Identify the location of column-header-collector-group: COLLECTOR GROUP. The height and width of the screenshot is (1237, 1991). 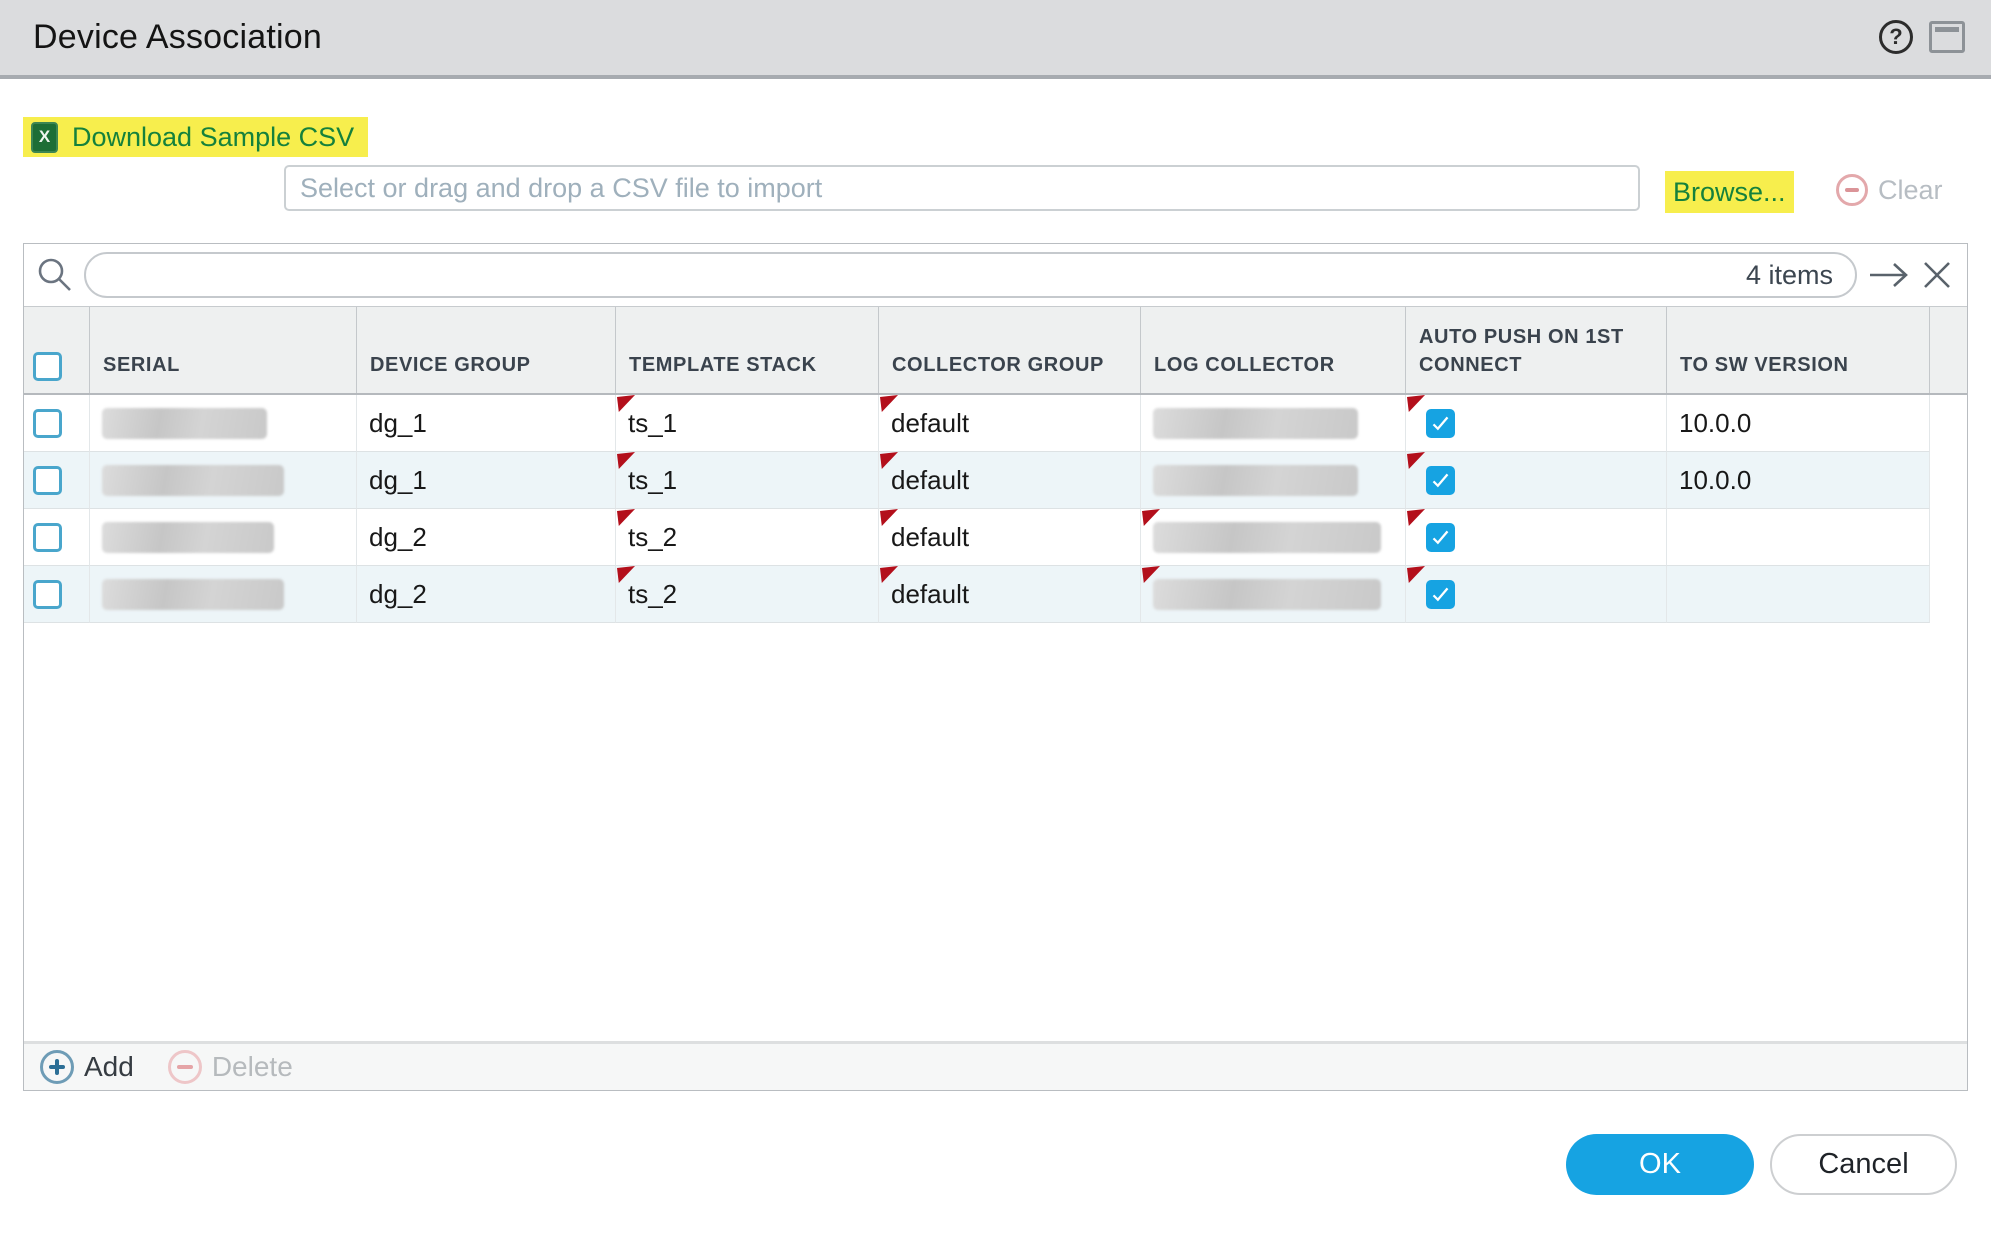
(1010, 350).